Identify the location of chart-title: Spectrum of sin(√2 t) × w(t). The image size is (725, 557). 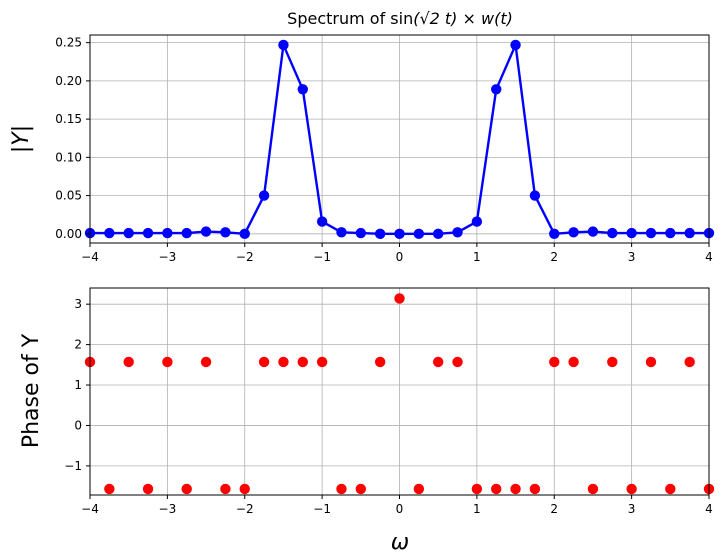
(400, 18).